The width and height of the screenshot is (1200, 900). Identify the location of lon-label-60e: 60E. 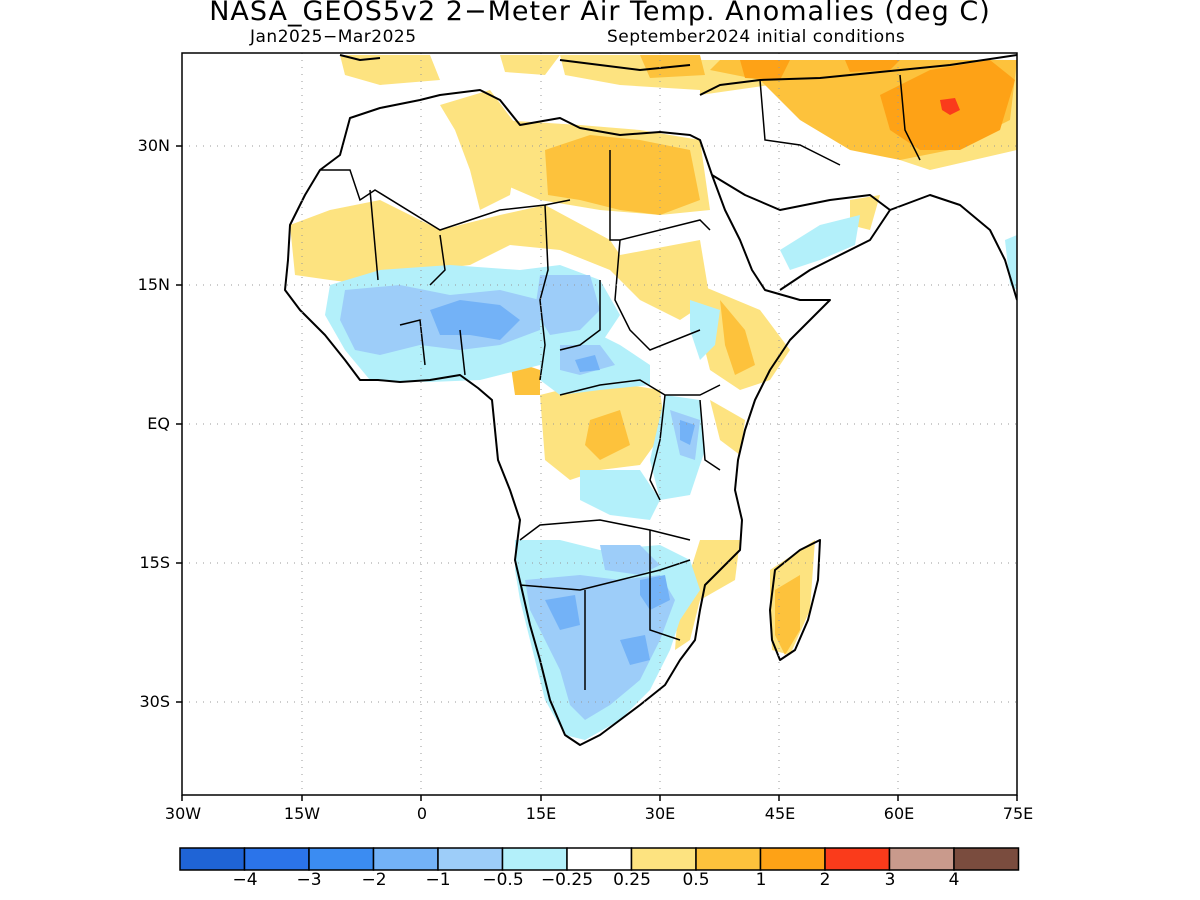
(899, 813).